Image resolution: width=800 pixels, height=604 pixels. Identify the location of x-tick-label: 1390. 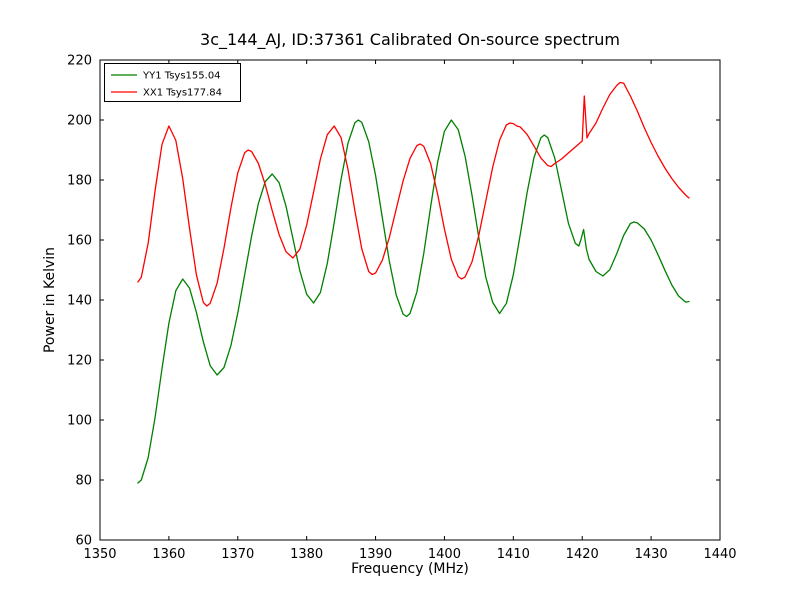
(375, 554).